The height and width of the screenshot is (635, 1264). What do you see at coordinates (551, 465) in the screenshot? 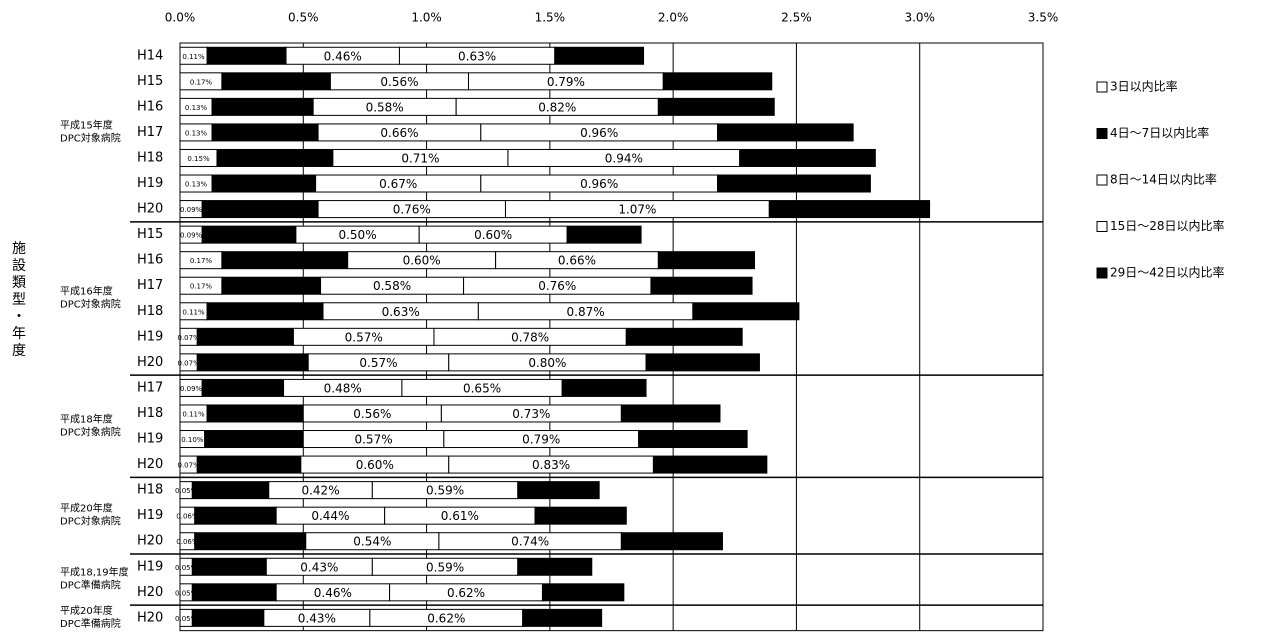
I see `value-label: 0.83%` at bounding box center [551, 465].